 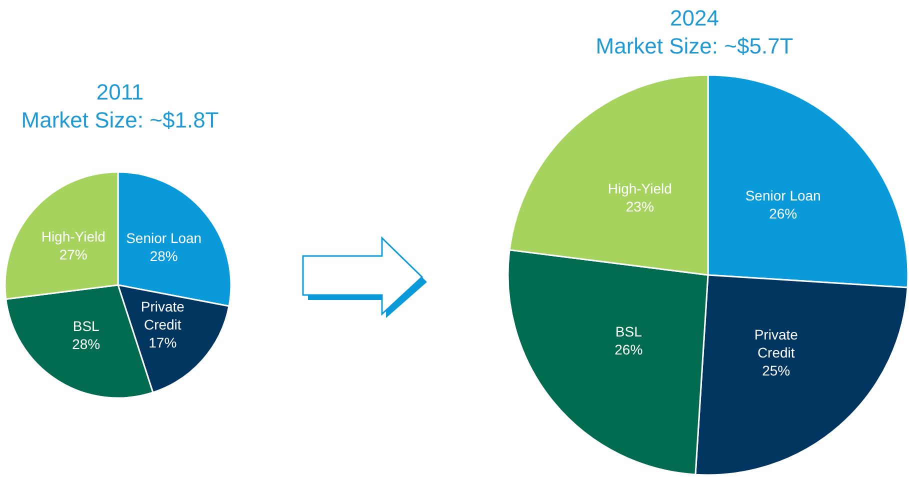 I want to click on chart-title: 2024, so click(x=694, y=18).